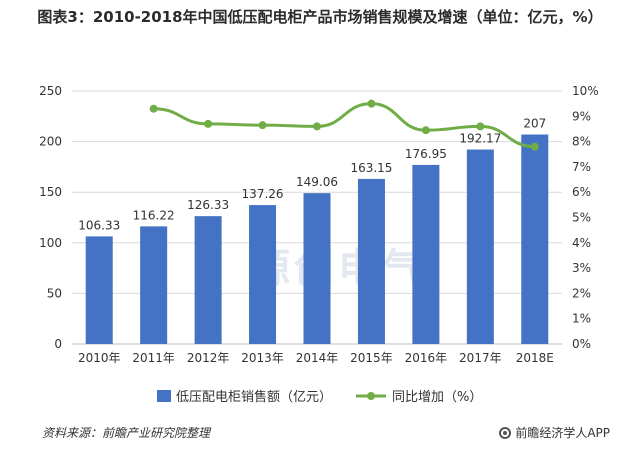  I want to click on watermark: 源创电气, so click(338, 269).